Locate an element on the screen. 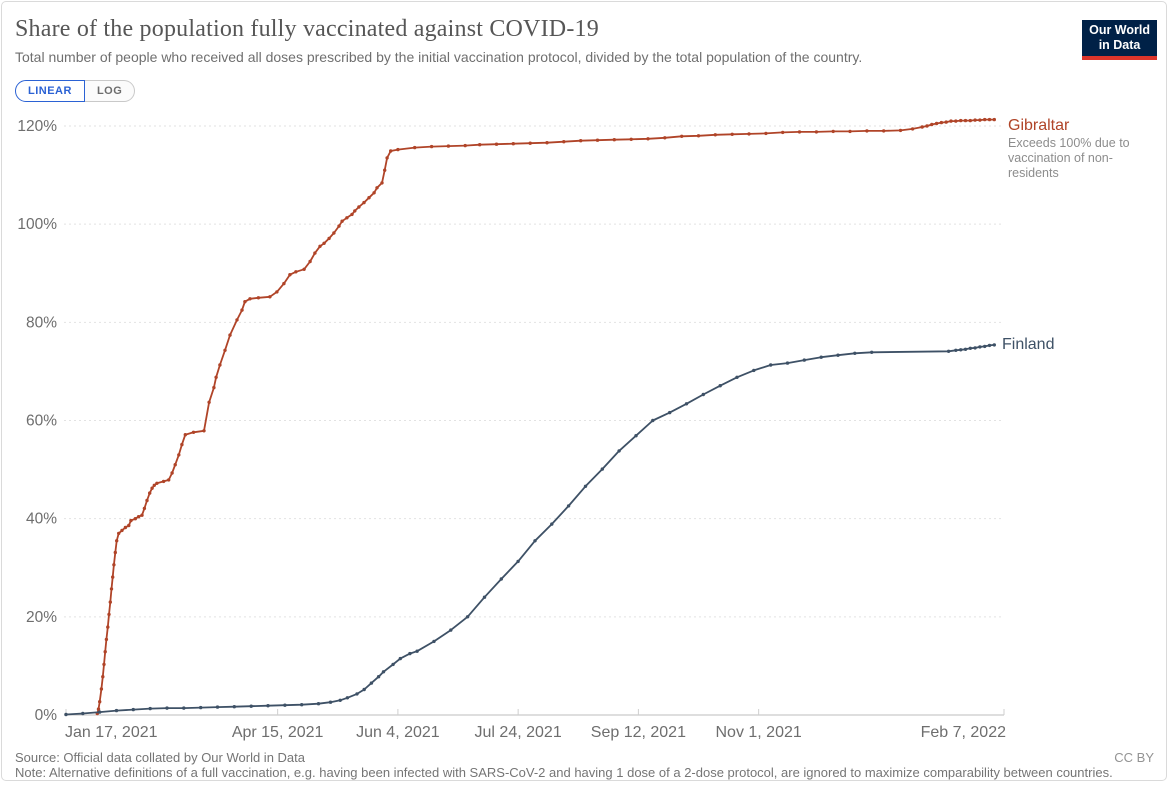 This screenshot has height=792, width=1173. series-label-finland: Finland is located at coordinates (1028, 344).